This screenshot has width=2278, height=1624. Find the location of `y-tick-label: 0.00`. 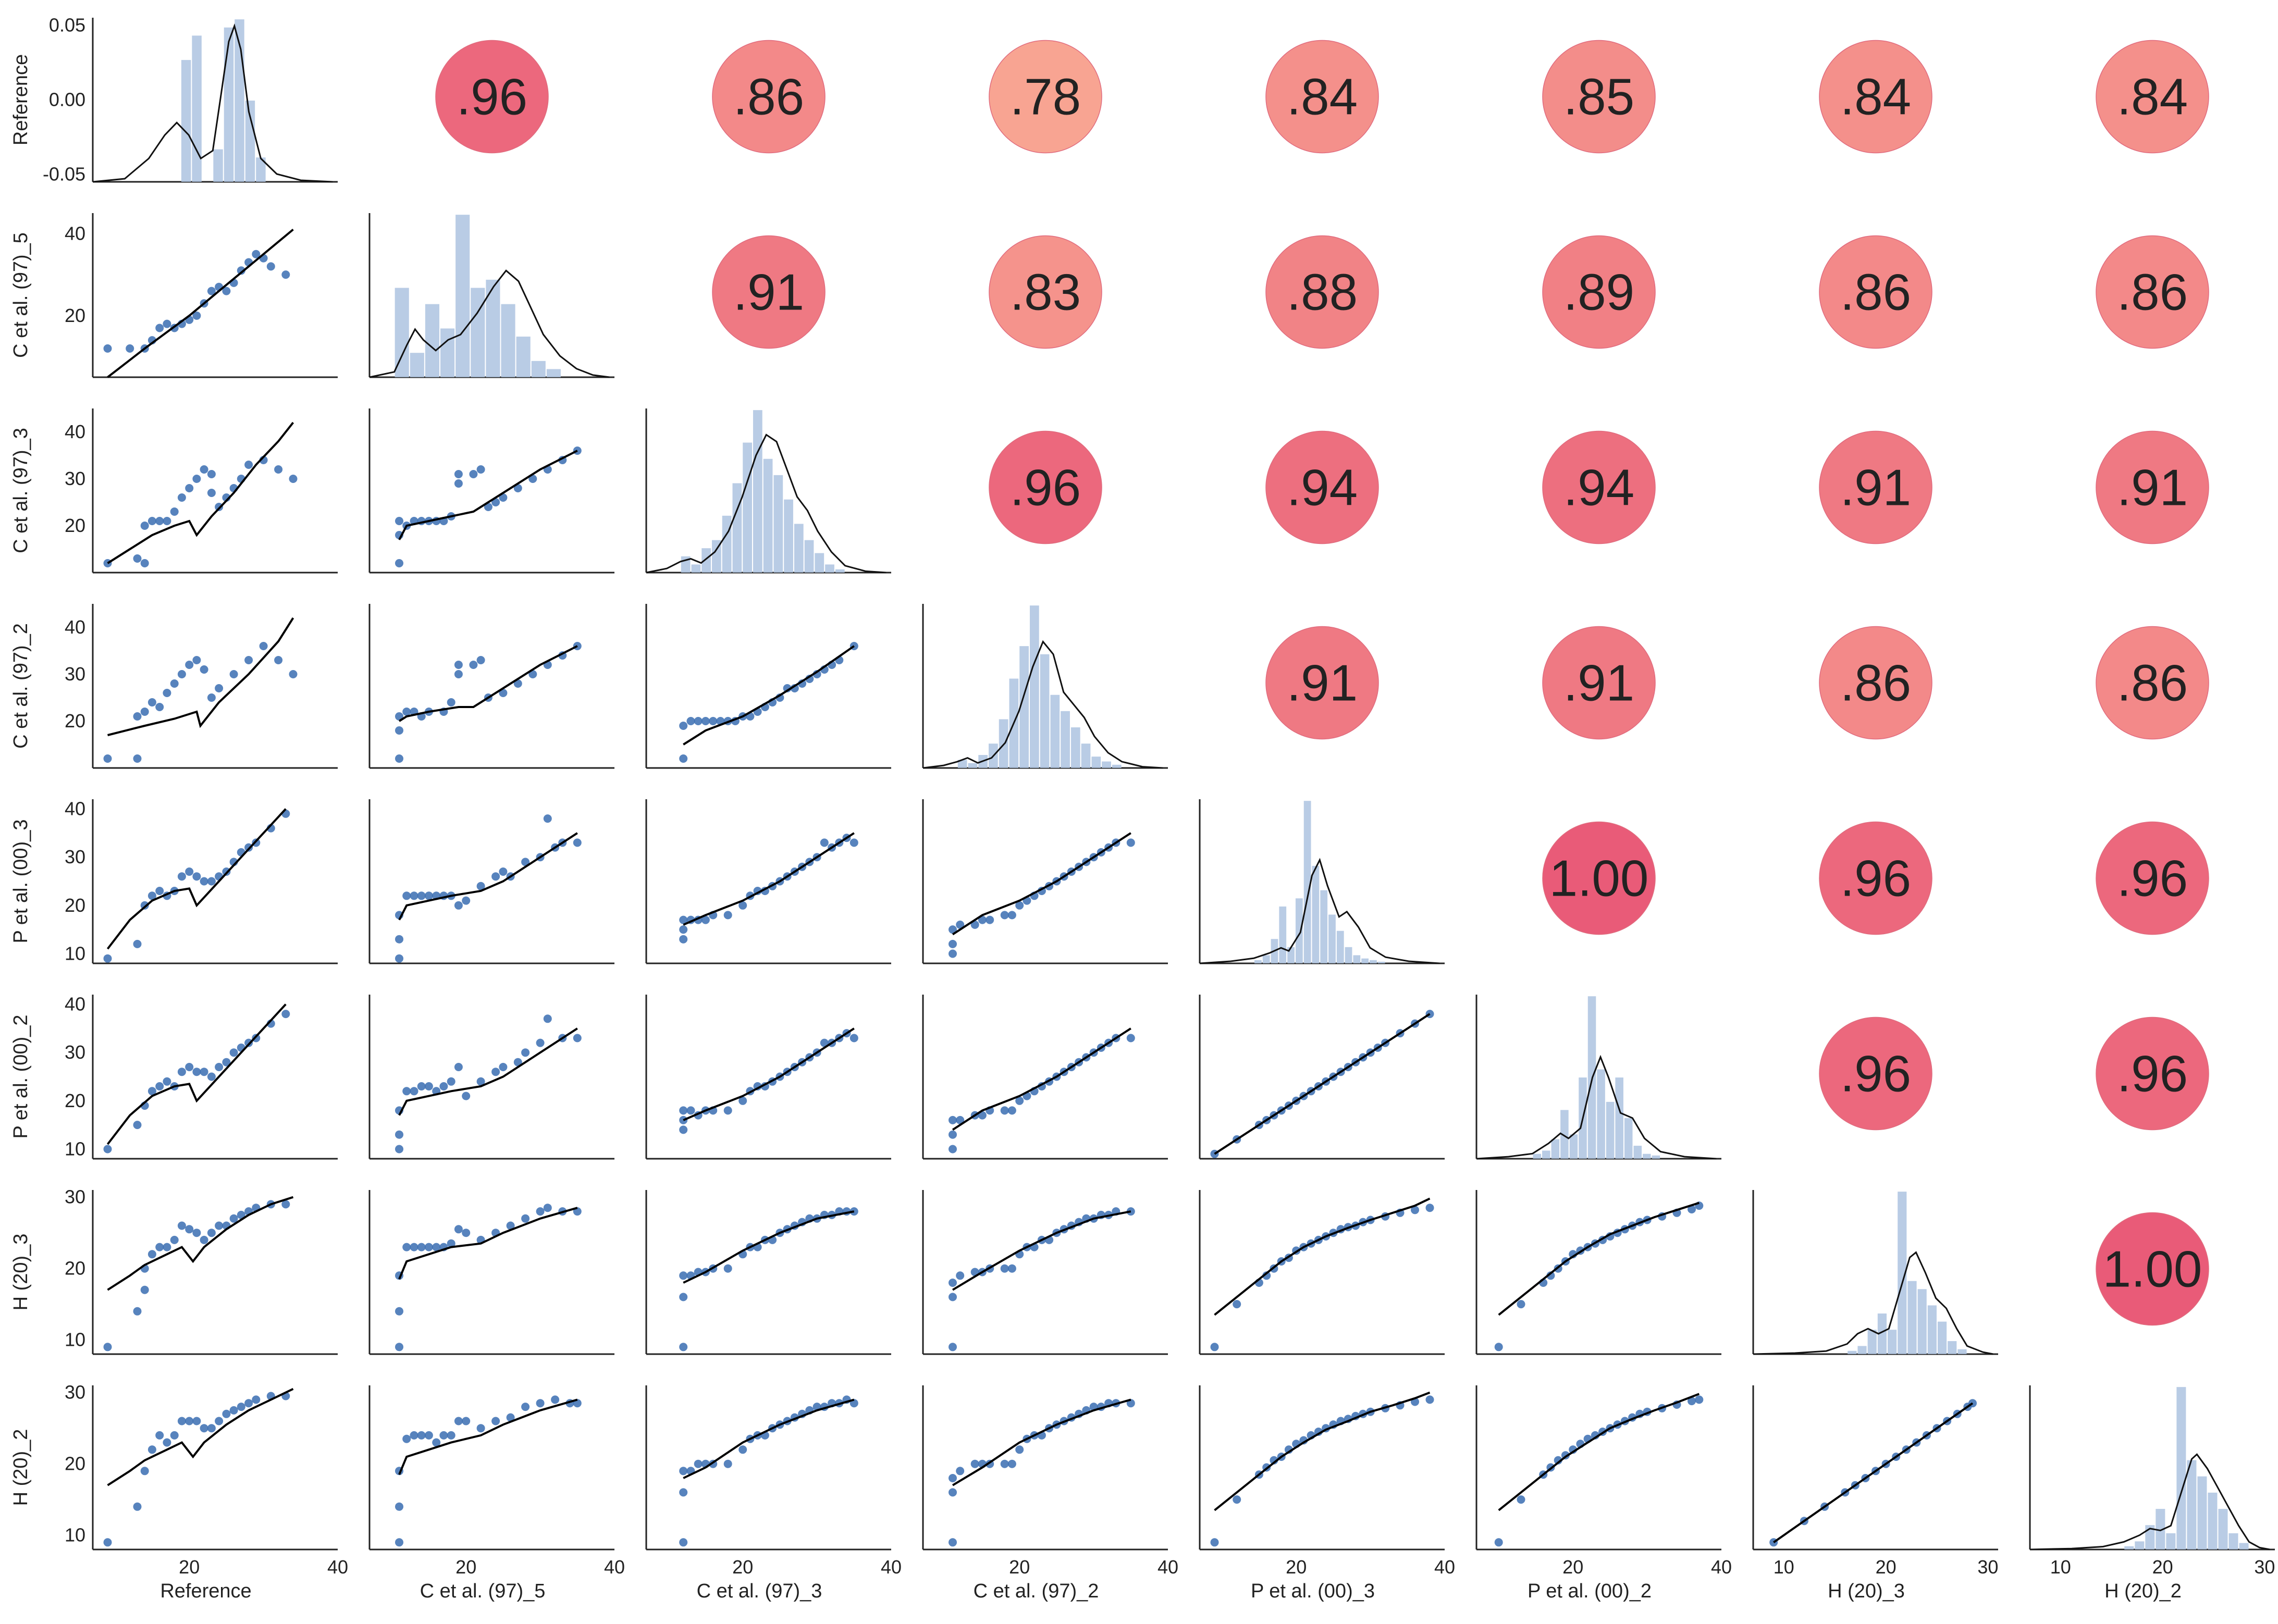

y-tick-label: 0.00 is located at coordinates (67, 100).